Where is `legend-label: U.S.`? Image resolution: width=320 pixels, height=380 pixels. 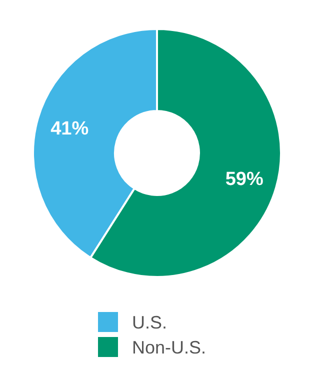 legend-label: U.S. is located at coordinates (150, 322).